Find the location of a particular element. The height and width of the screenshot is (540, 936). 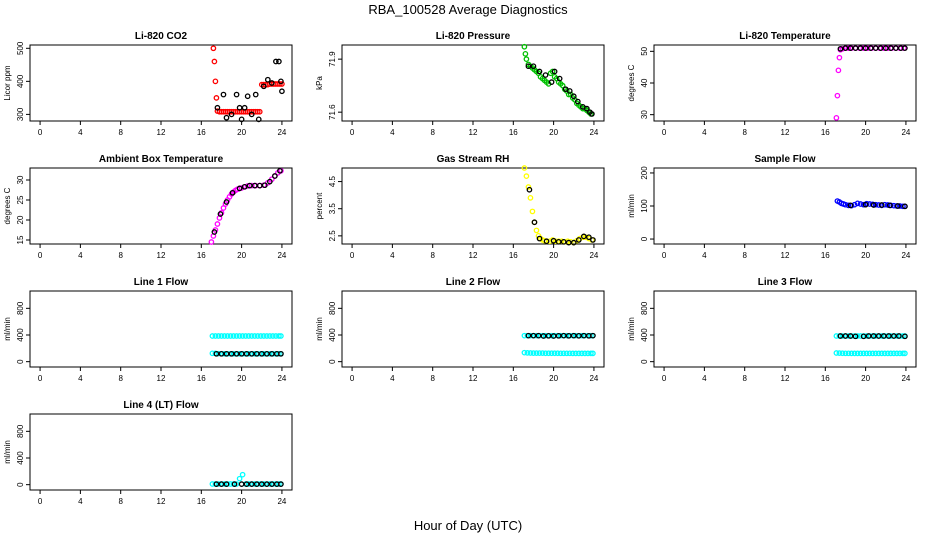

panel-title: Li-820 CO2 is located at coordinates (161, 36).